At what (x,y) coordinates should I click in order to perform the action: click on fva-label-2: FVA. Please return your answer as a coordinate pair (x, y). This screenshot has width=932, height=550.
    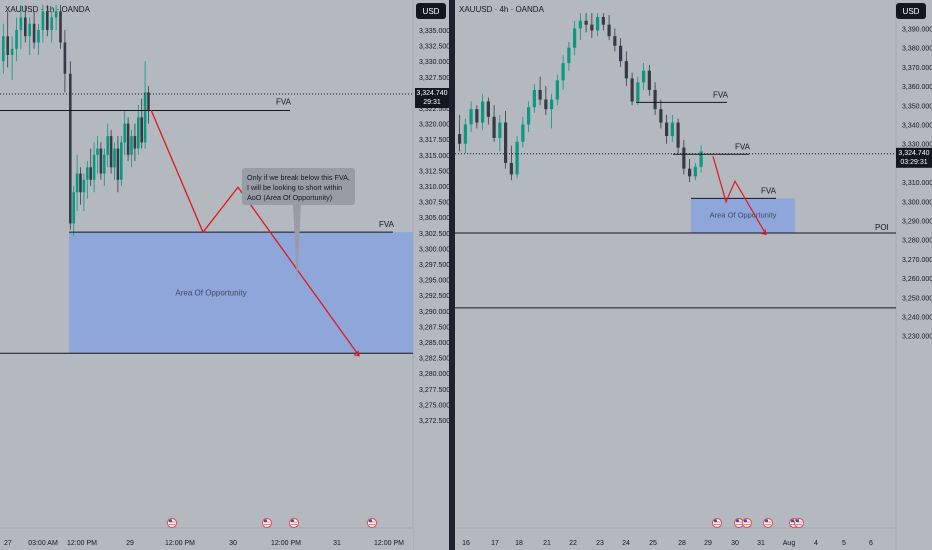
    Looking at the image, I should click on (743, 146).